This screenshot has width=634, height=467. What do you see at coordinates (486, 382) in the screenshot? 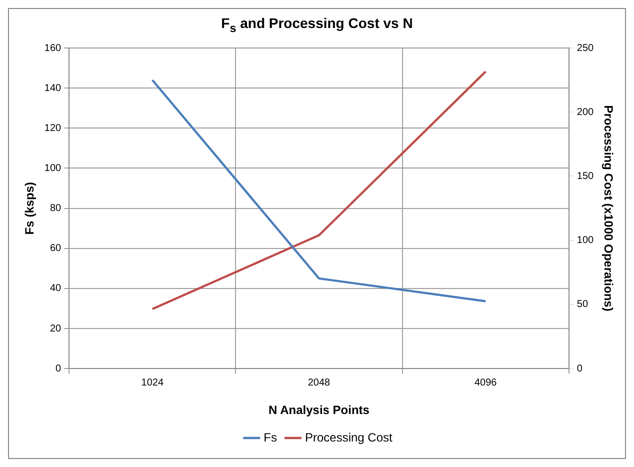
I see `x-tick-label: 4096` at bounding box center [486, 382].